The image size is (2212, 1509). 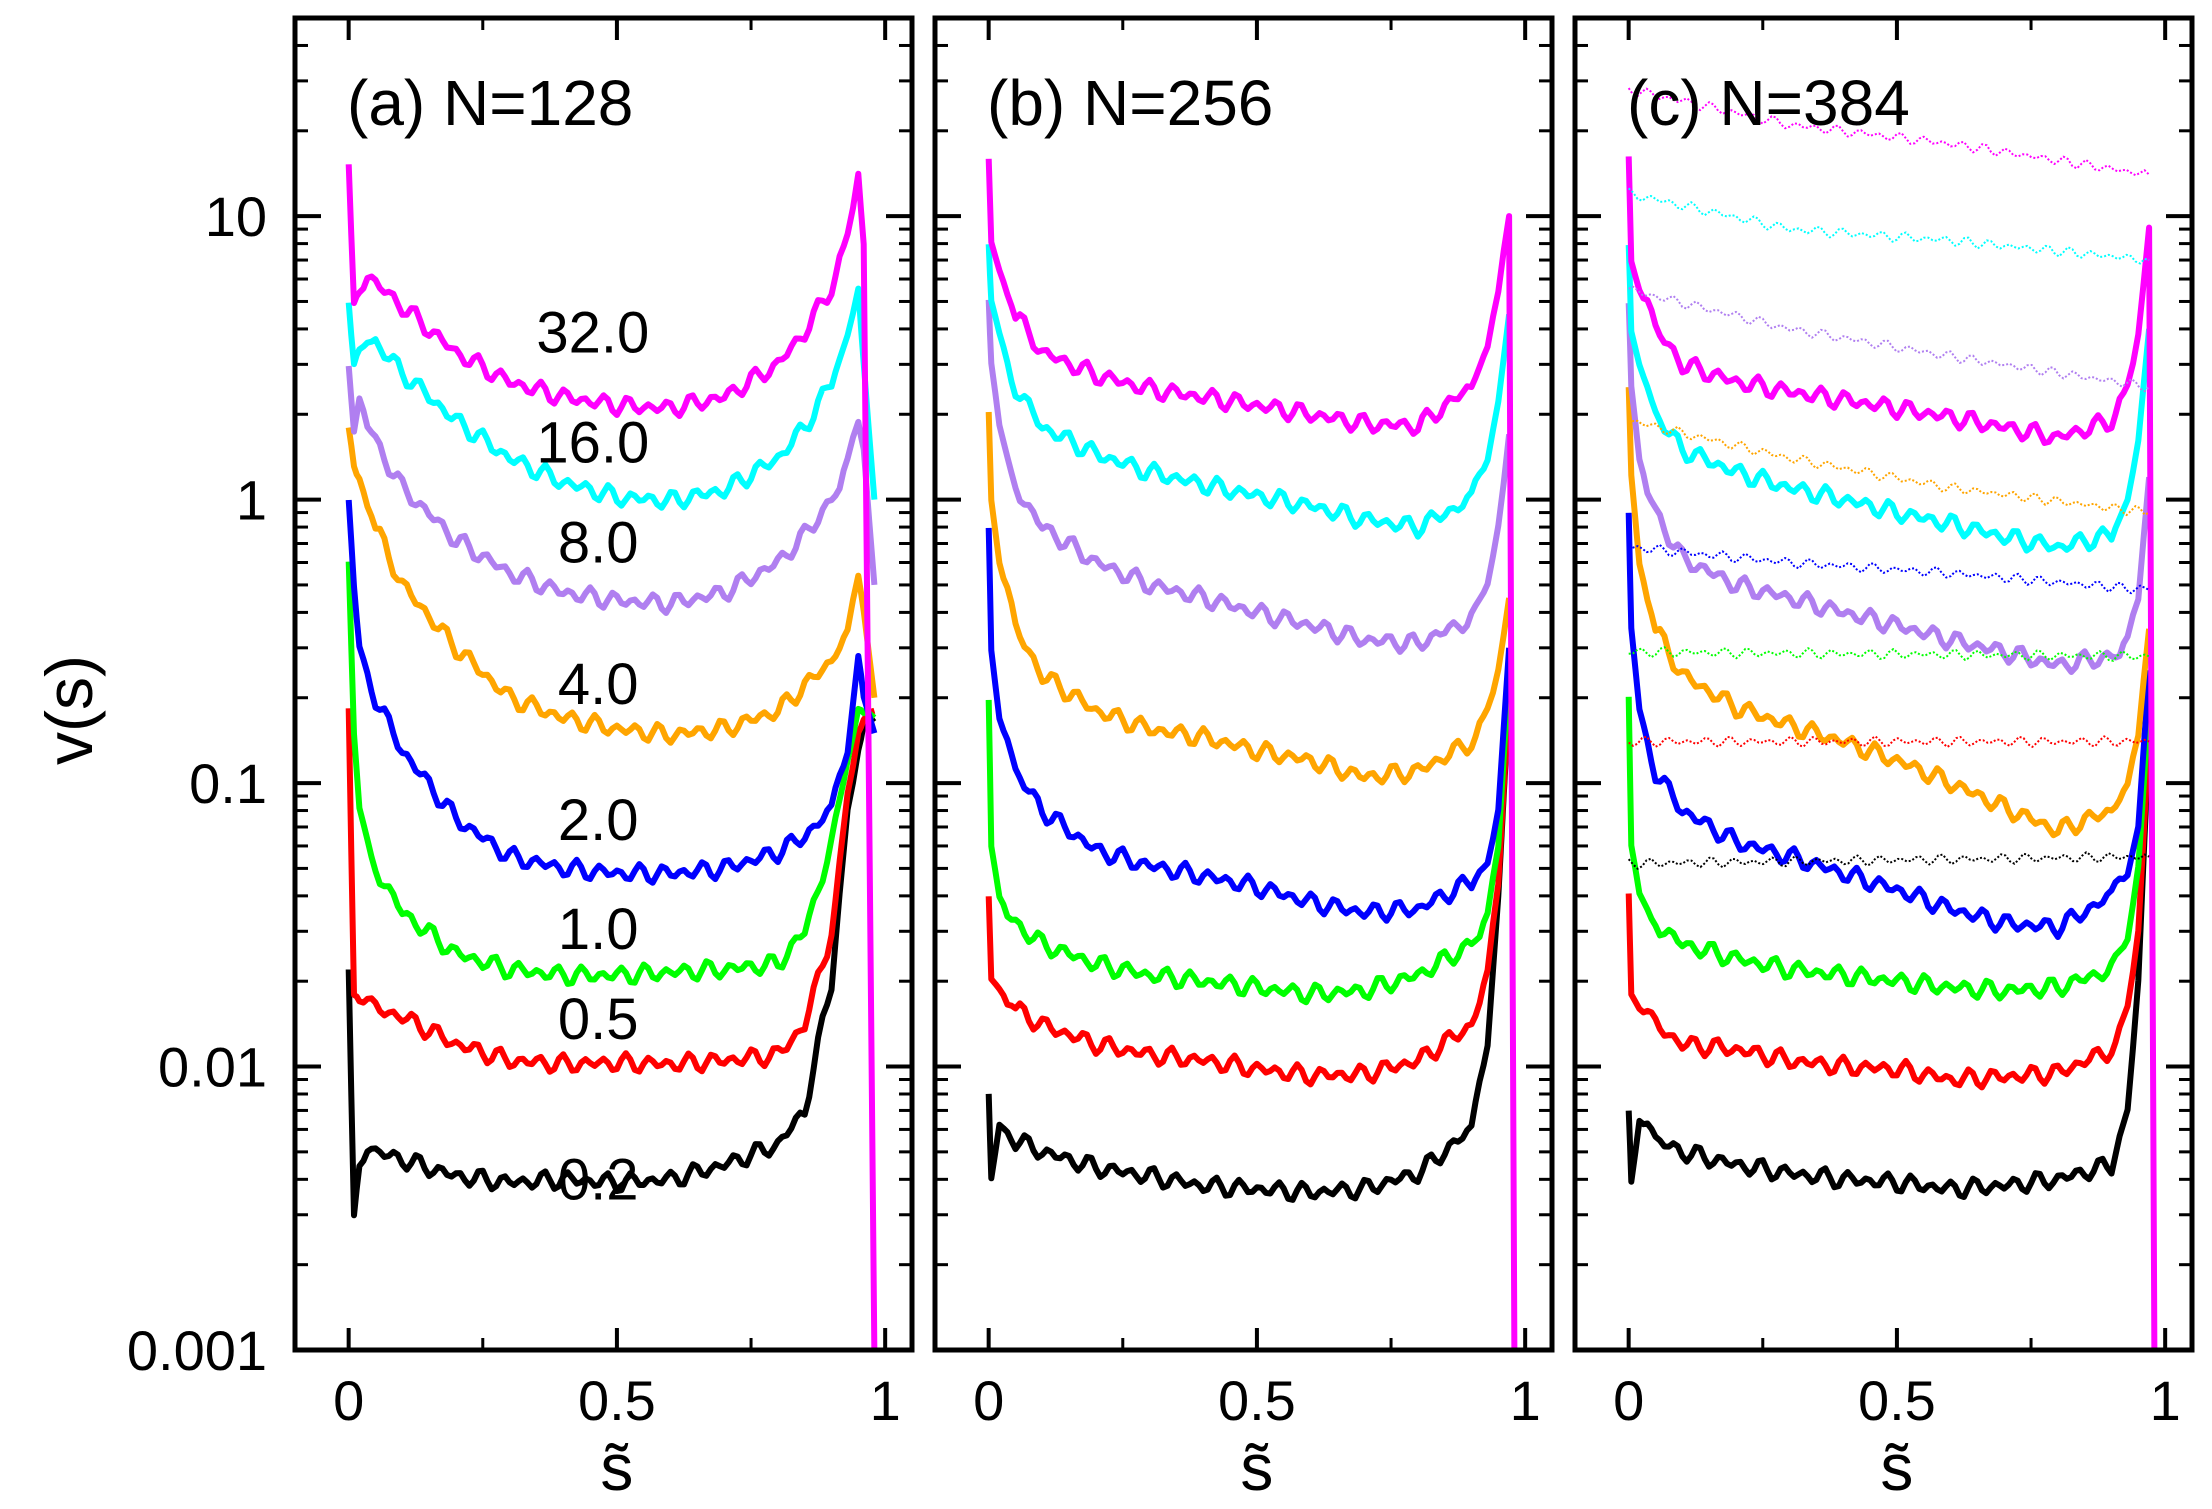 I want to click on curve-label: 0.5, so click(x=598, y=1019).